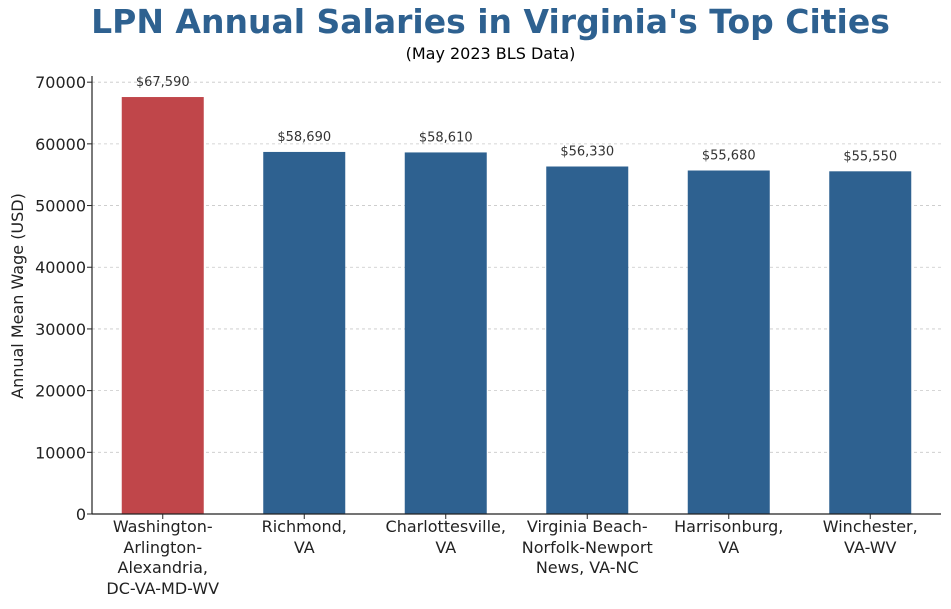 The width and height of the screenshot is (951, 609). Describe the element at coordinates (870, 526) in the screenshot. I see `x-tick-label-line: Winchester,` at that location.